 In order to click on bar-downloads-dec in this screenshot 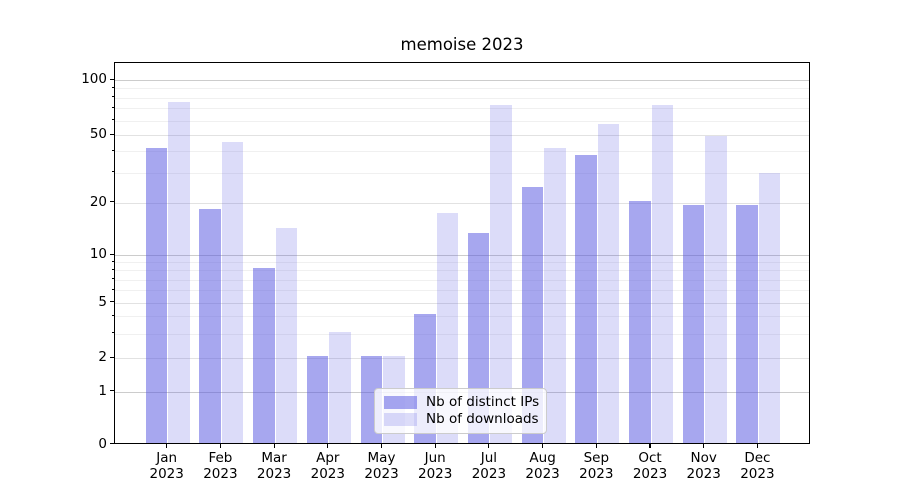, I will do `click(769, 308)`.